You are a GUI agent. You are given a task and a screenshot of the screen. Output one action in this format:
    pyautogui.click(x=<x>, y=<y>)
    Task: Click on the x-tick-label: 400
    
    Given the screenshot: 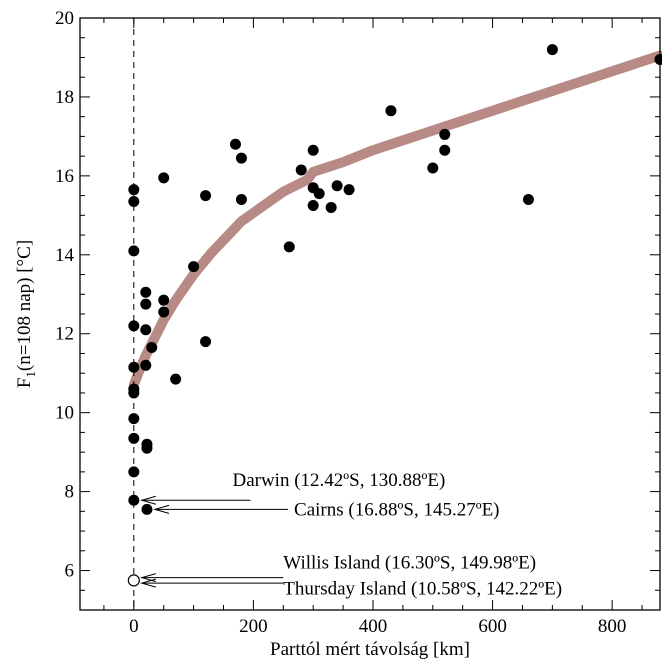 What is the action you would take?
    pyautogui.click(x=373, y=626)
    